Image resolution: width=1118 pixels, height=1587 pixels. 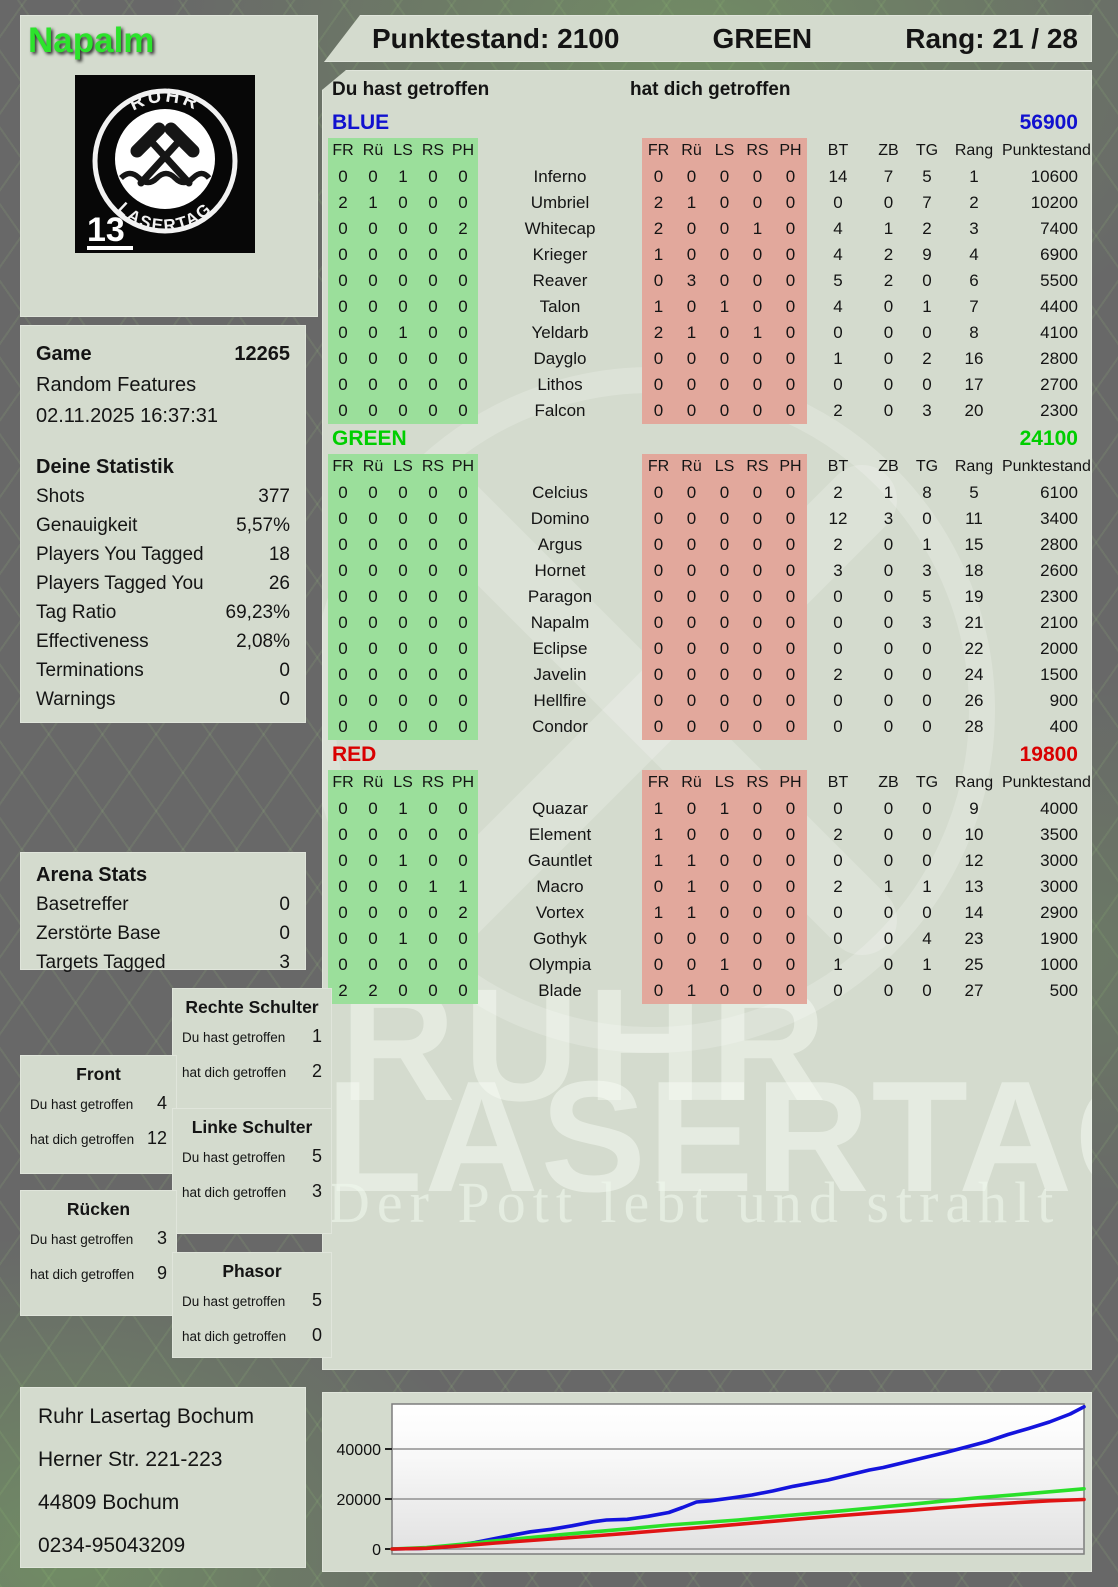 What do you see at coordinates (707, 755) in the screenshot?
I see `team-title: RED 19800` at bounding box center [707, 755].